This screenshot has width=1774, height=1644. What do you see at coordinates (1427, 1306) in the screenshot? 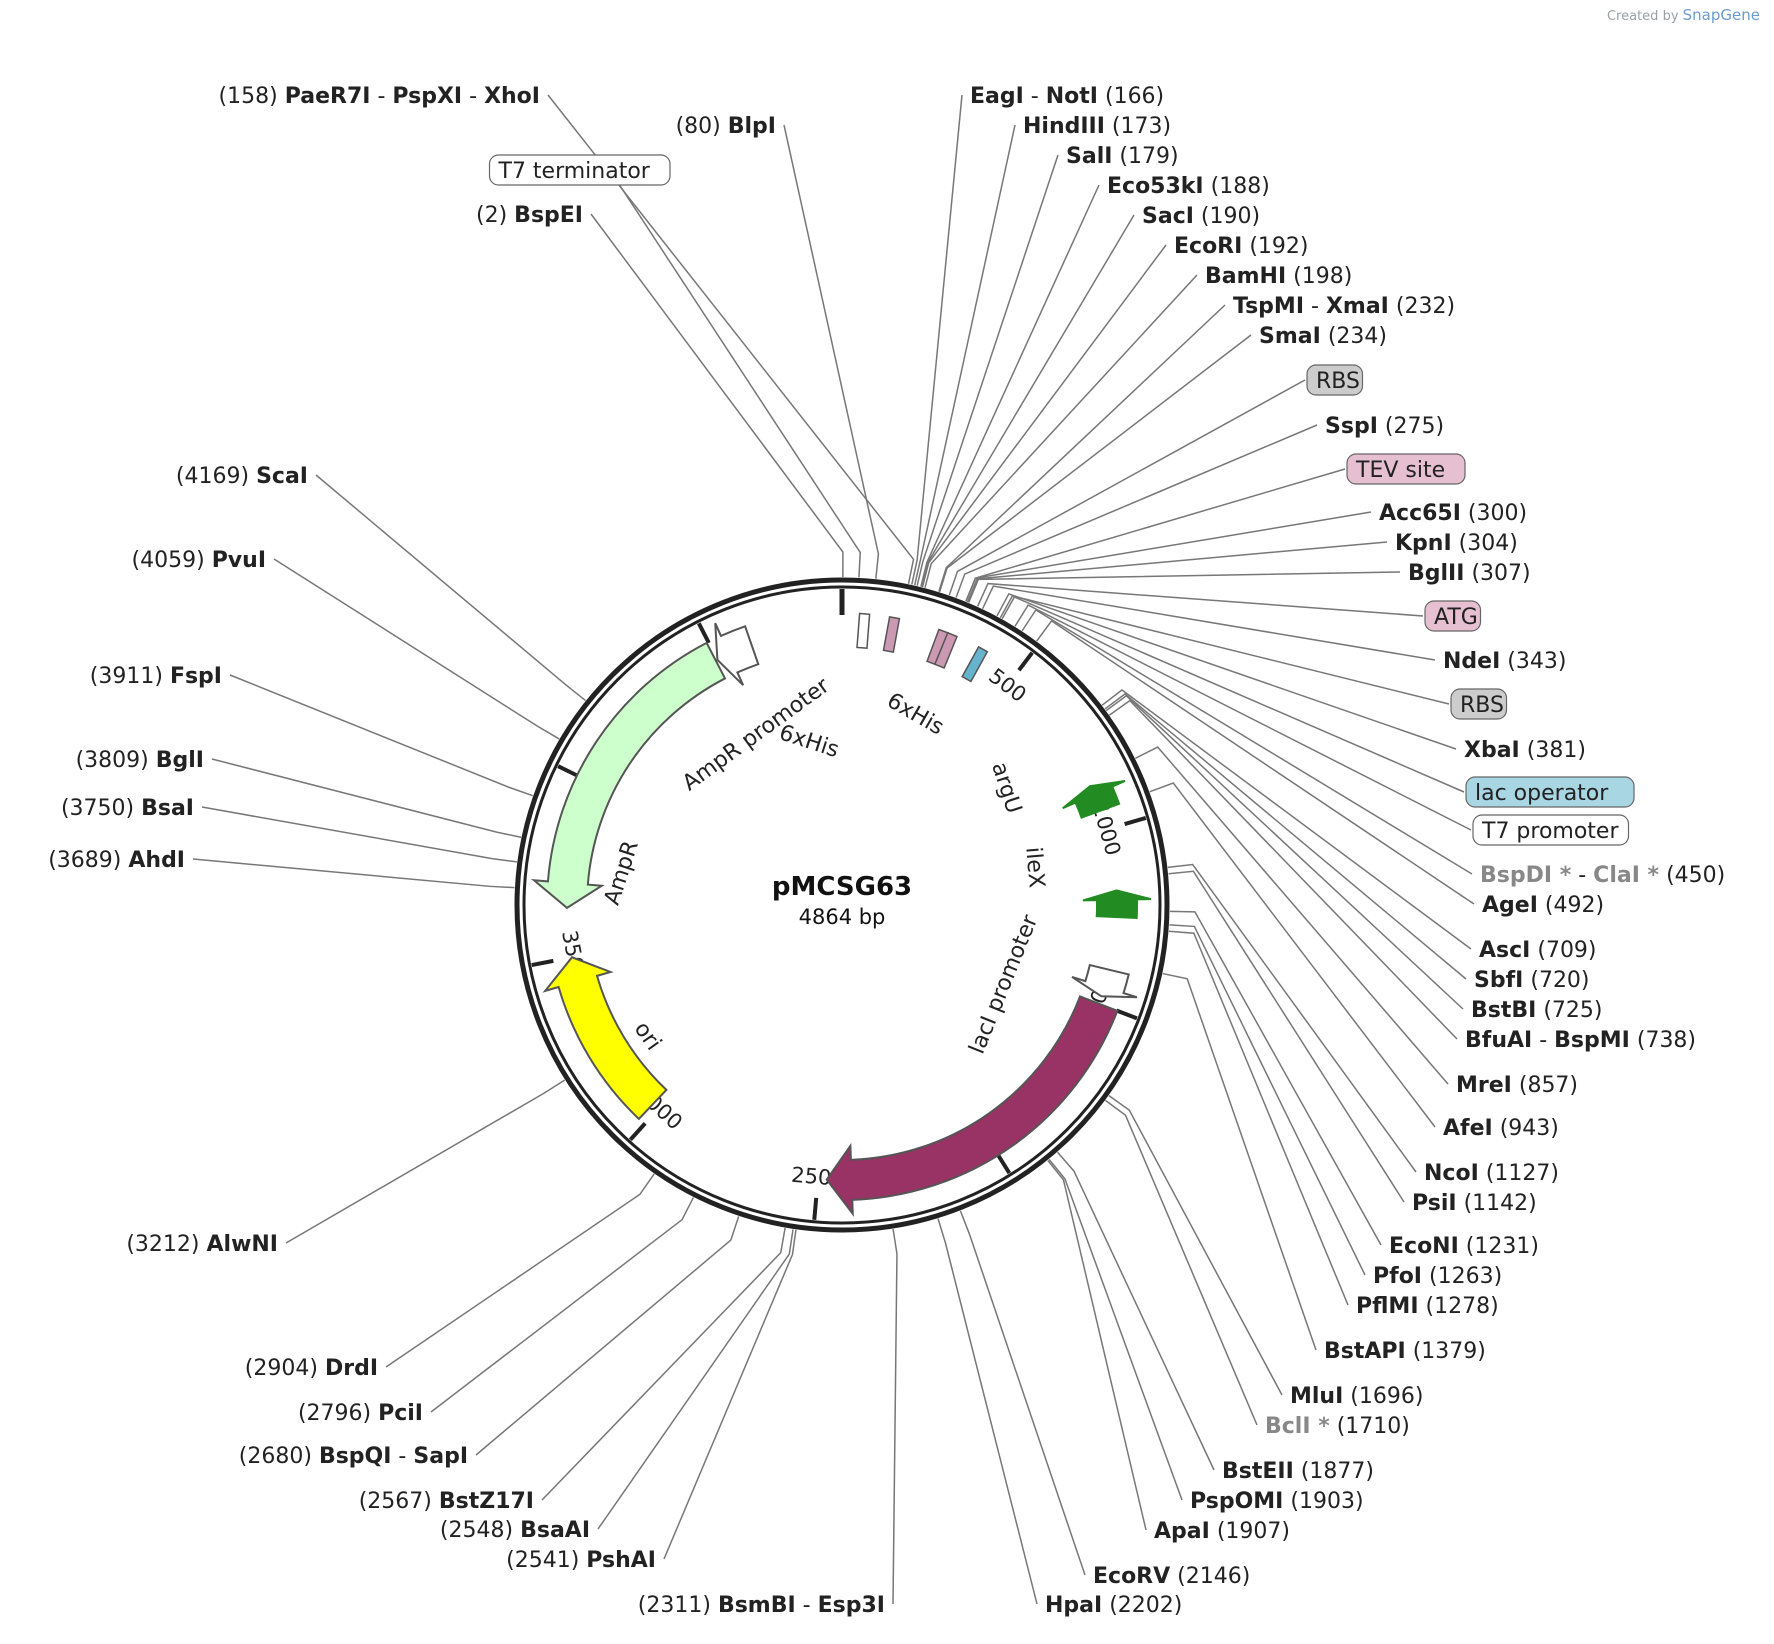
I see `site-label-s45: PflMI (1278)` at bounding box center [1427, 1306].